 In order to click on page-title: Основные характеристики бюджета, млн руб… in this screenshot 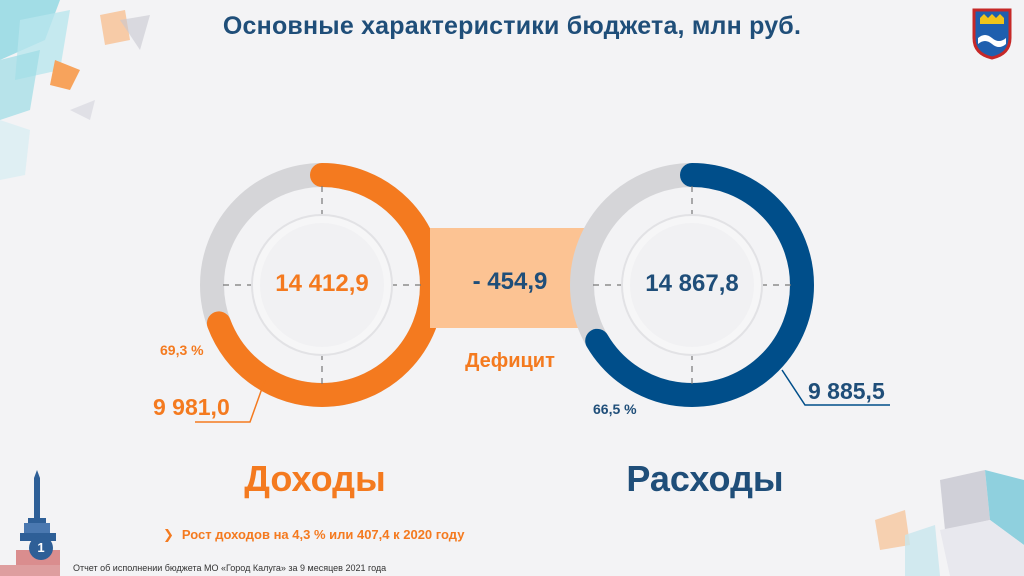, I will do `click(512, 26)`.